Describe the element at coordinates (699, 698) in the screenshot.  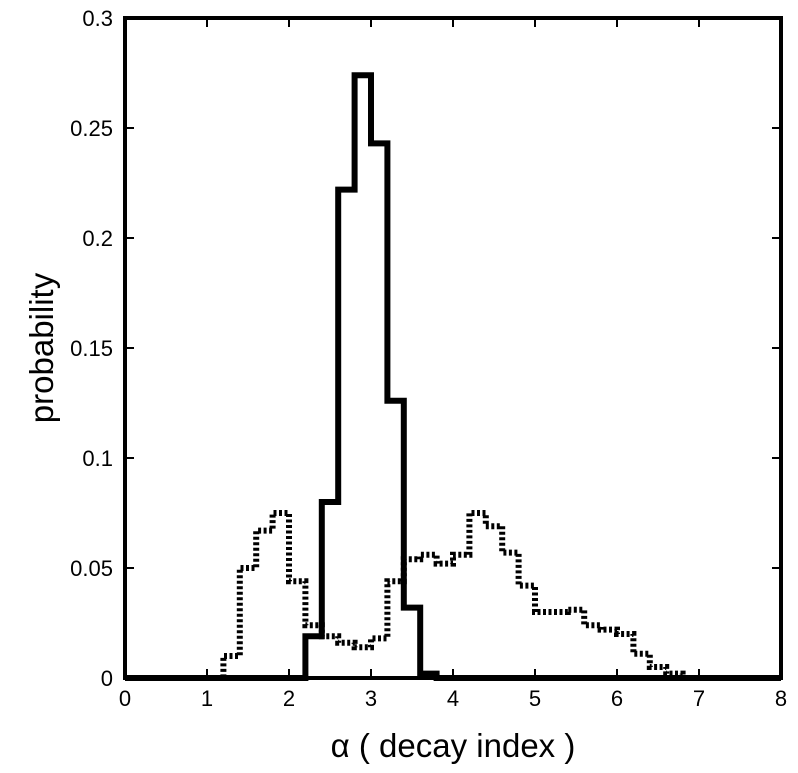
I see `x-tick-label: 7` at that location.